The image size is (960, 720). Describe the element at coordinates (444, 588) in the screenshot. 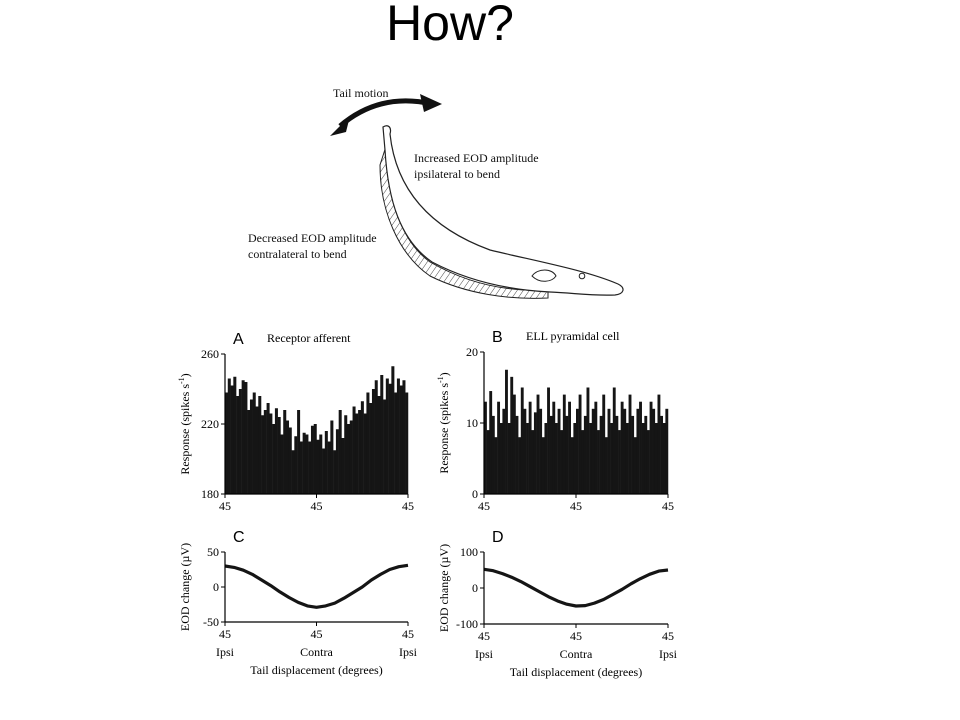

I see `y-axis-label: EOD change (µV)` at that location.